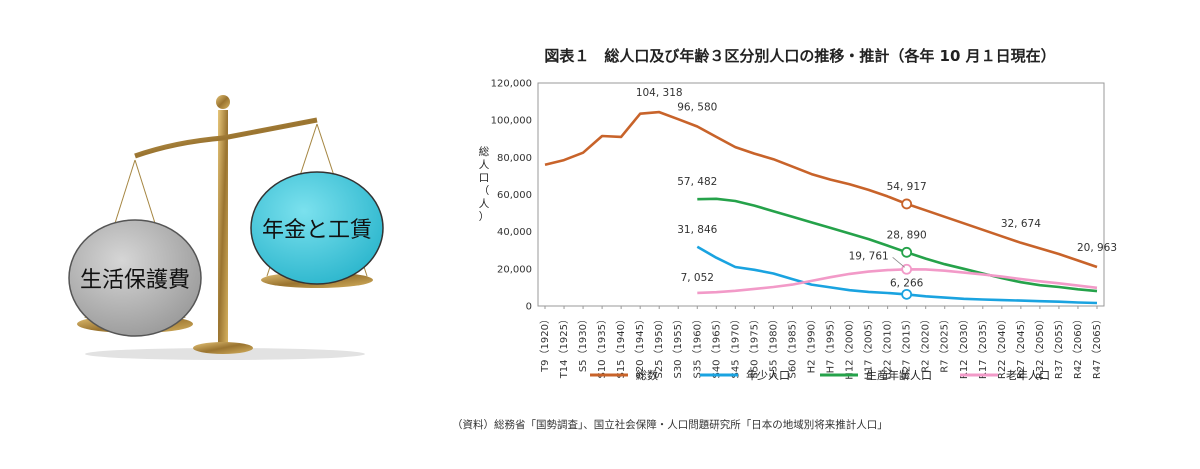 Image resolution: width=1200 pixels, height=469 pixels. I want to click on x-tick-label: S60（1985）, so click(792, 346).